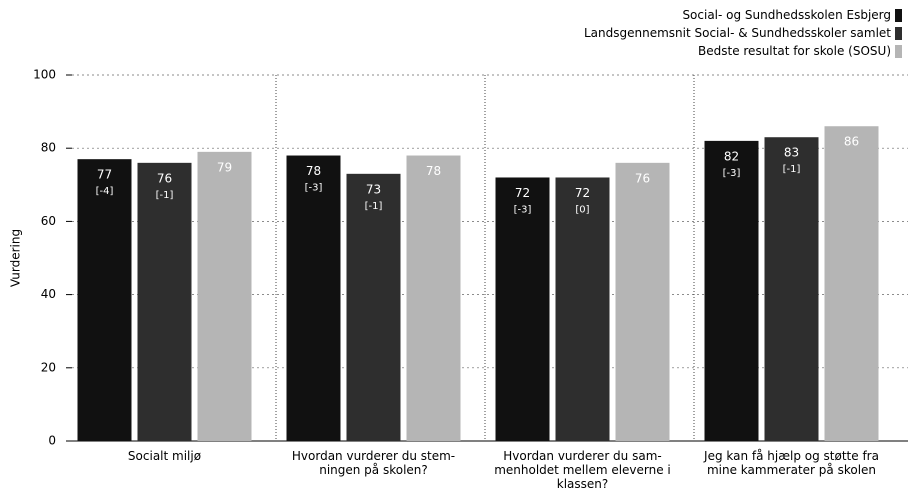 The width and height of the screenshot is (908, 504). I want to click on y-tick-label: 40, so click(48, 294).